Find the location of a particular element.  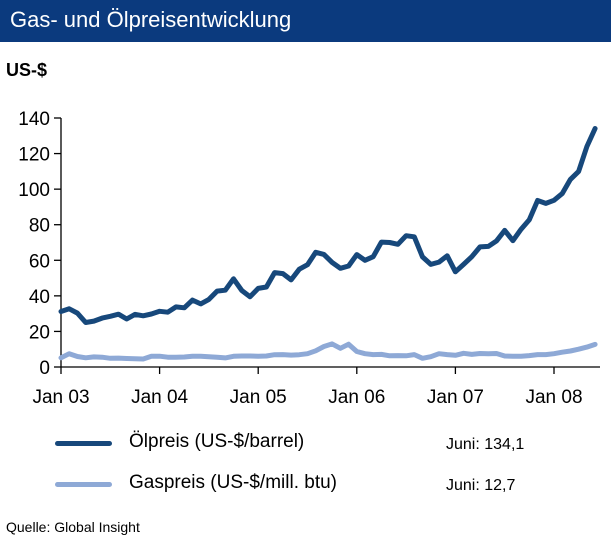

x-tick-label: Jan 05 is located at coordinates (258, 397).